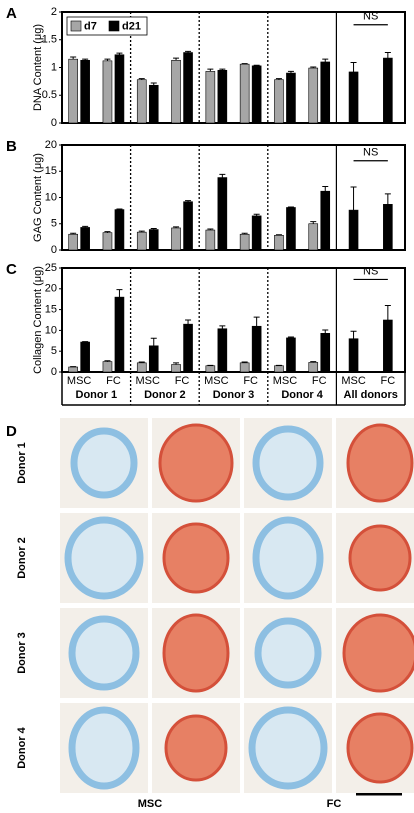  Describe the element at coordinates (11, 269) in the screenshot. I see `panel-label: C` at that location.